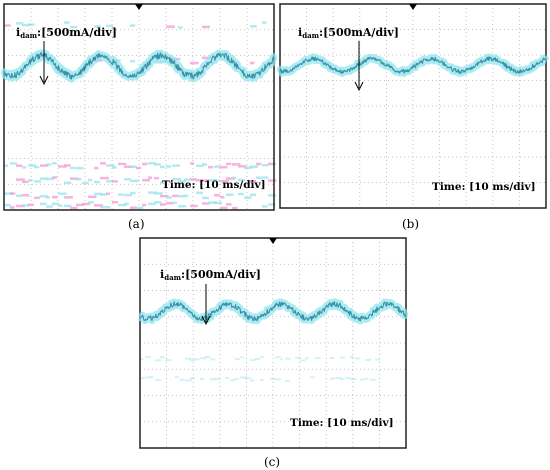  What do you see at coordinates (310, 35) in the screenshot?
I see `current-subscript-b: dam` at bounding box center [310, 35].